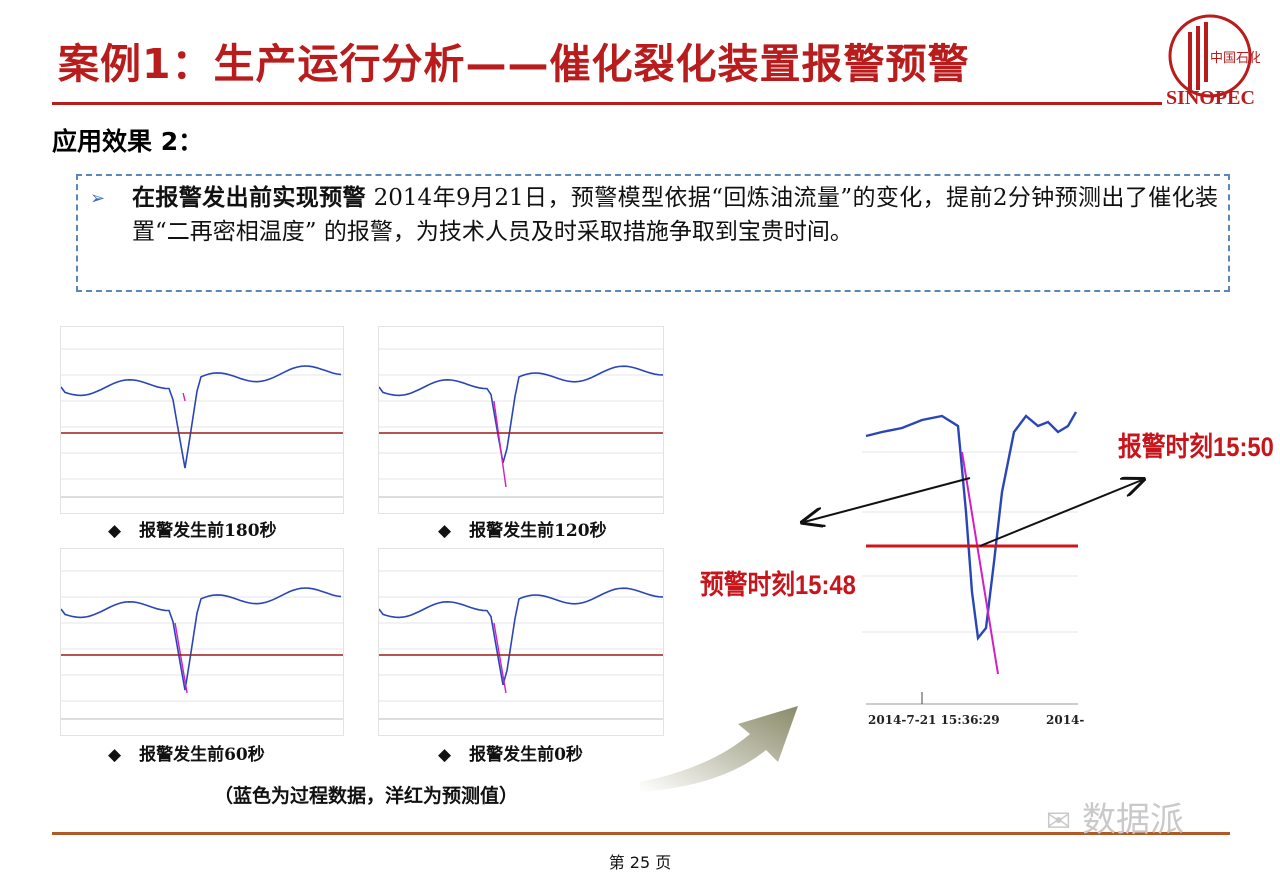 This screenshot has height=886, width=1280. Describe the element at coordinates (128, 141) in the screenshot. I see `section-subheading: 应用效果 2：` at that location.